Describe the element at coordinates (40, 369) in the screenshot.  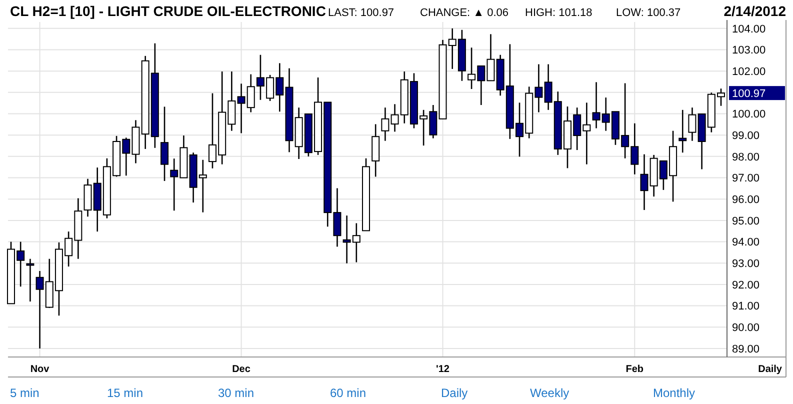
I see `x-tick-label: Nov` at that location.